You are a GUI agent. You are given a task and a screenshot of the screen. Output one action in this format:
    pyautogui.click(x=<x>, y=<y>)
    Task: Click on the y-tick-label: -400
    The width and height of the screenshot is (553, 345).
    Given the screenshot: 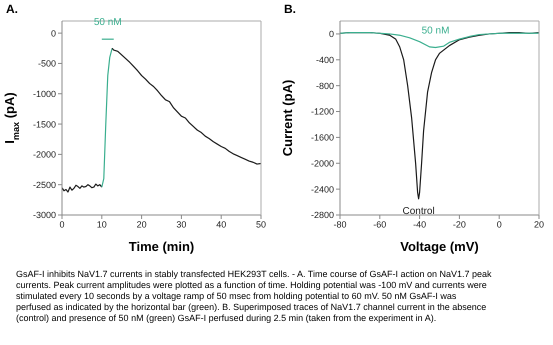 What is the action you would take?
    pyautogui.click(x=325, y=59)
    